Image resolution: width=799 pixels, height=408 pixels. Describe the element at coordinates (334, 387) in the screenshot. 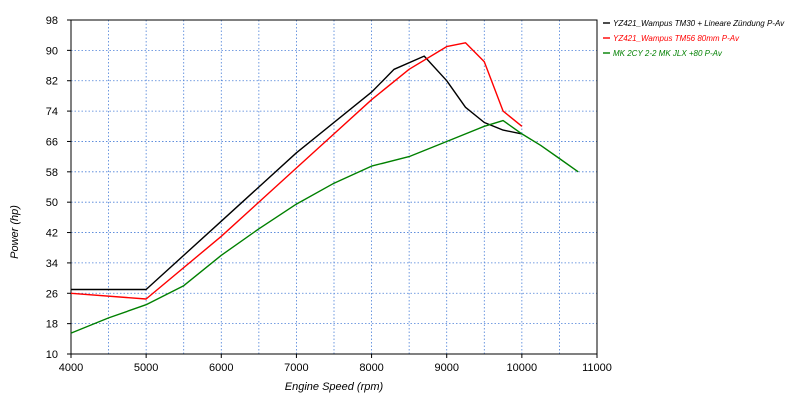

I see `x-axis-title: Engine Speed (rpm)` at that location.